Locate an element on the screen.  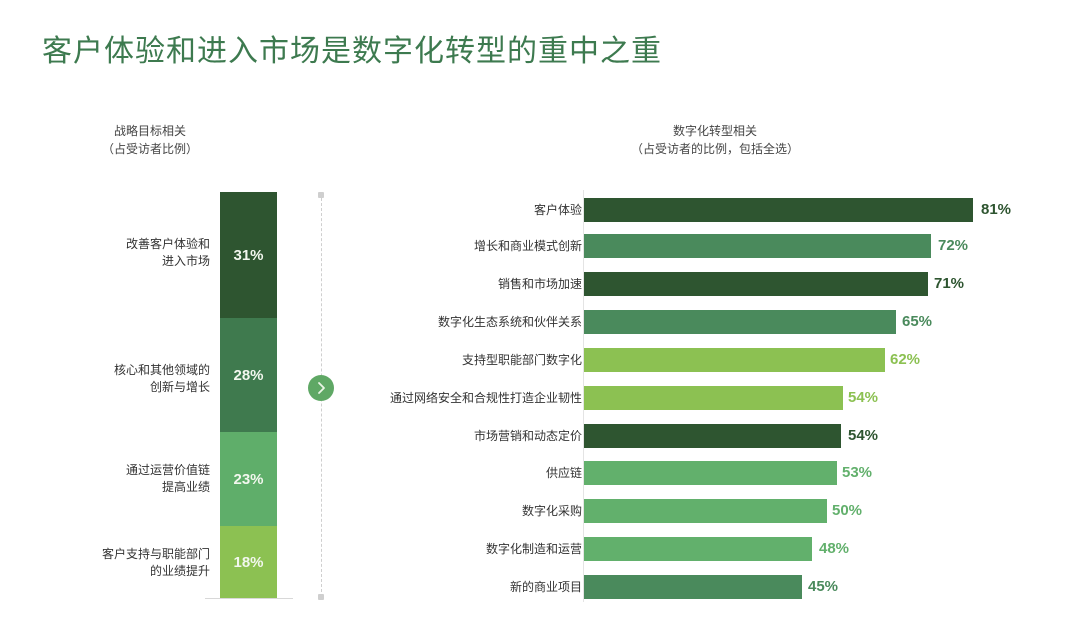
label-line: 进入市场 is located at coordinates (185, 261).